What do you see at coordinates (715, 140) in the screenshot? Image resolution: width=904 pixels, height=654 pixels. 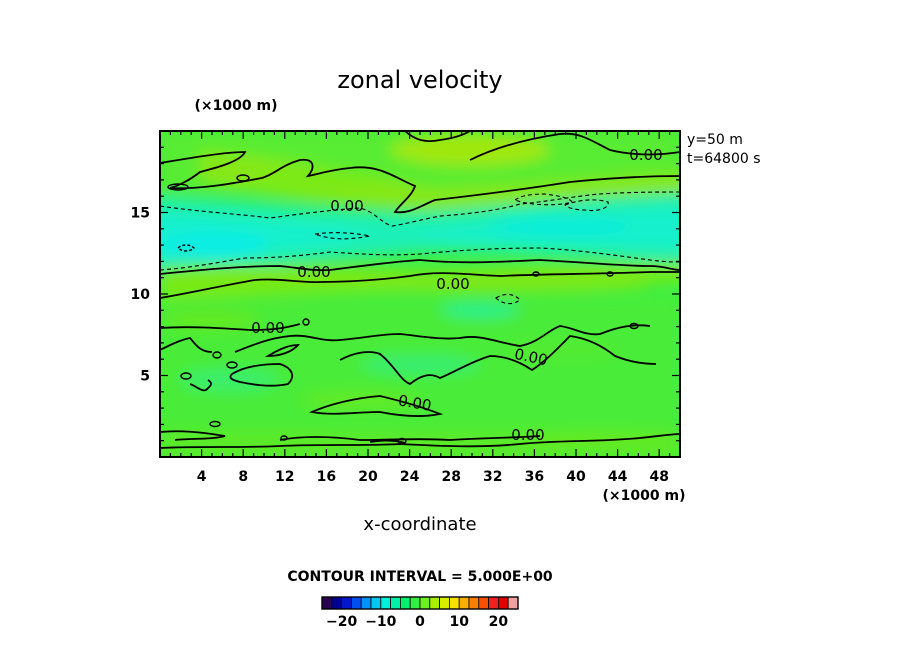 I see `annotation-y: y=50 m` at bounding box center [715, 140].